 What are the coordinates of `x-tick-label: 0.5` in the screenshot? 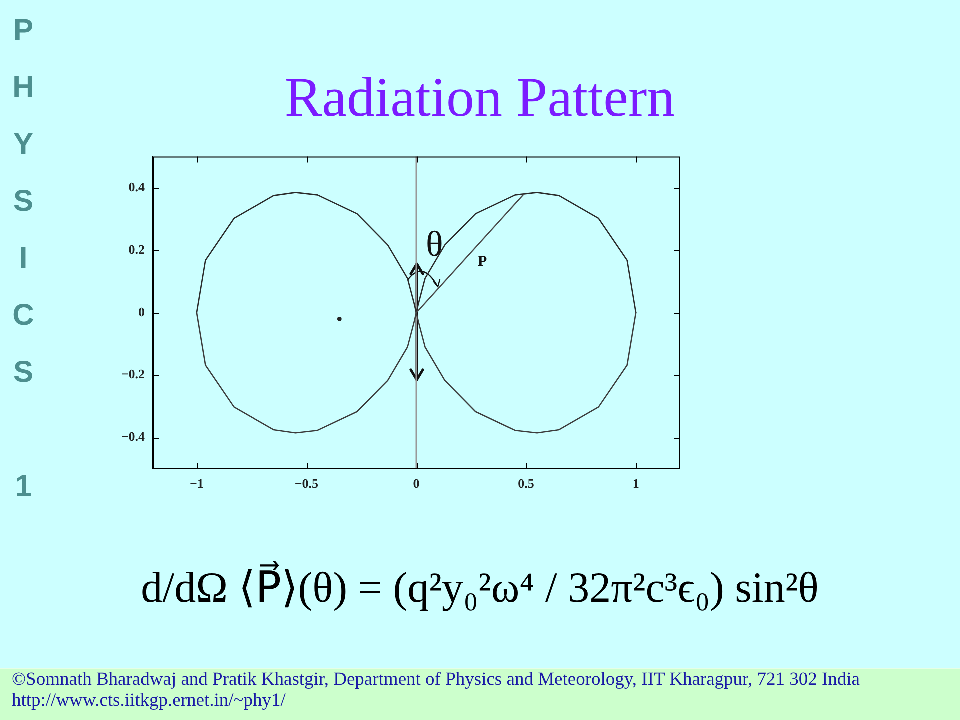 It's located at (526, 484).